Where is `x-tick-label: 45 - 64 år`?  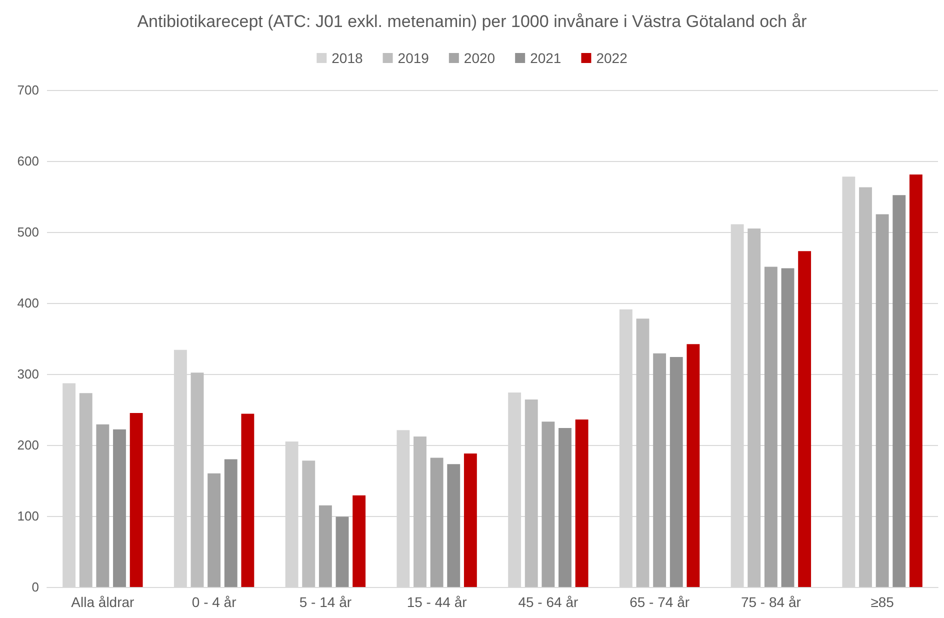
x-tick-label: 45 - 64 år is located at coordinates (548, 602).